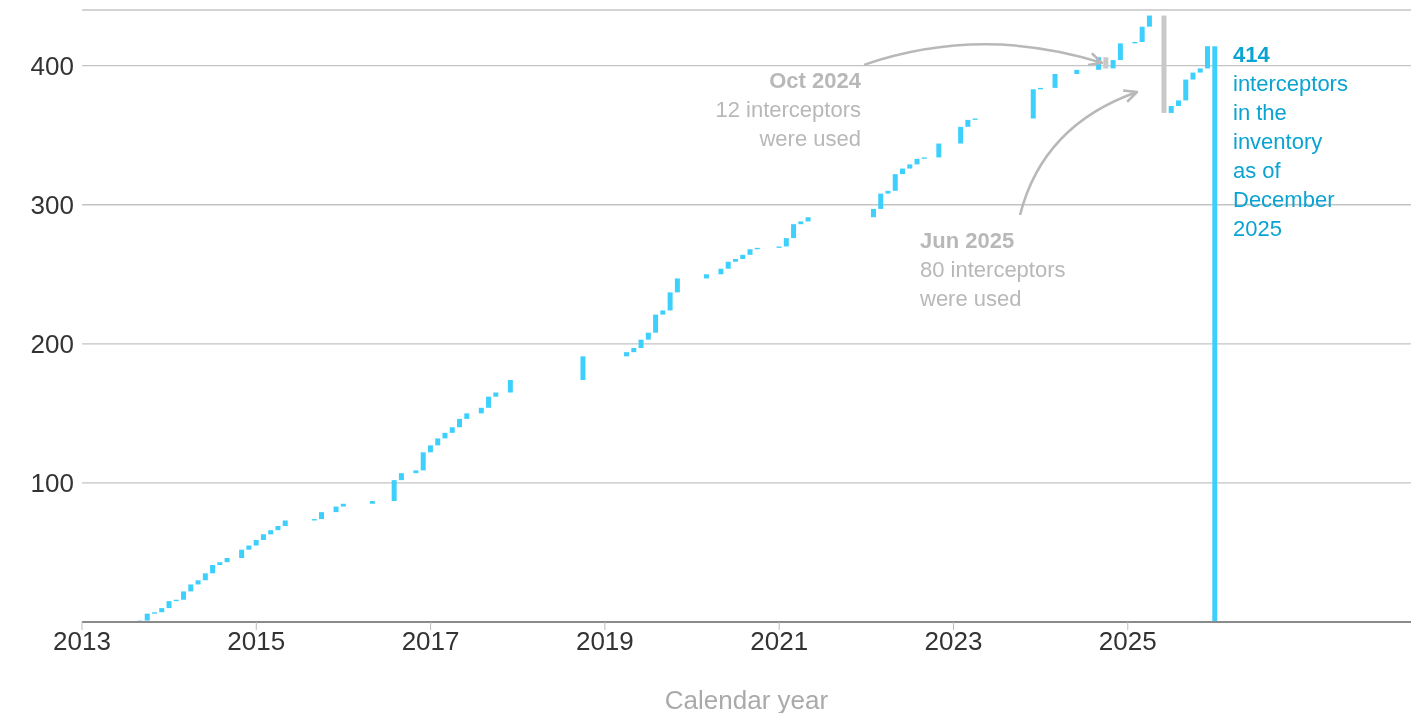 The width and height of the screenshot is (1419, 713). What do you see at coordinates (256, 641) in the screenshot?
I see `x-tick-label: 2015` at bounding box center [256, 641].